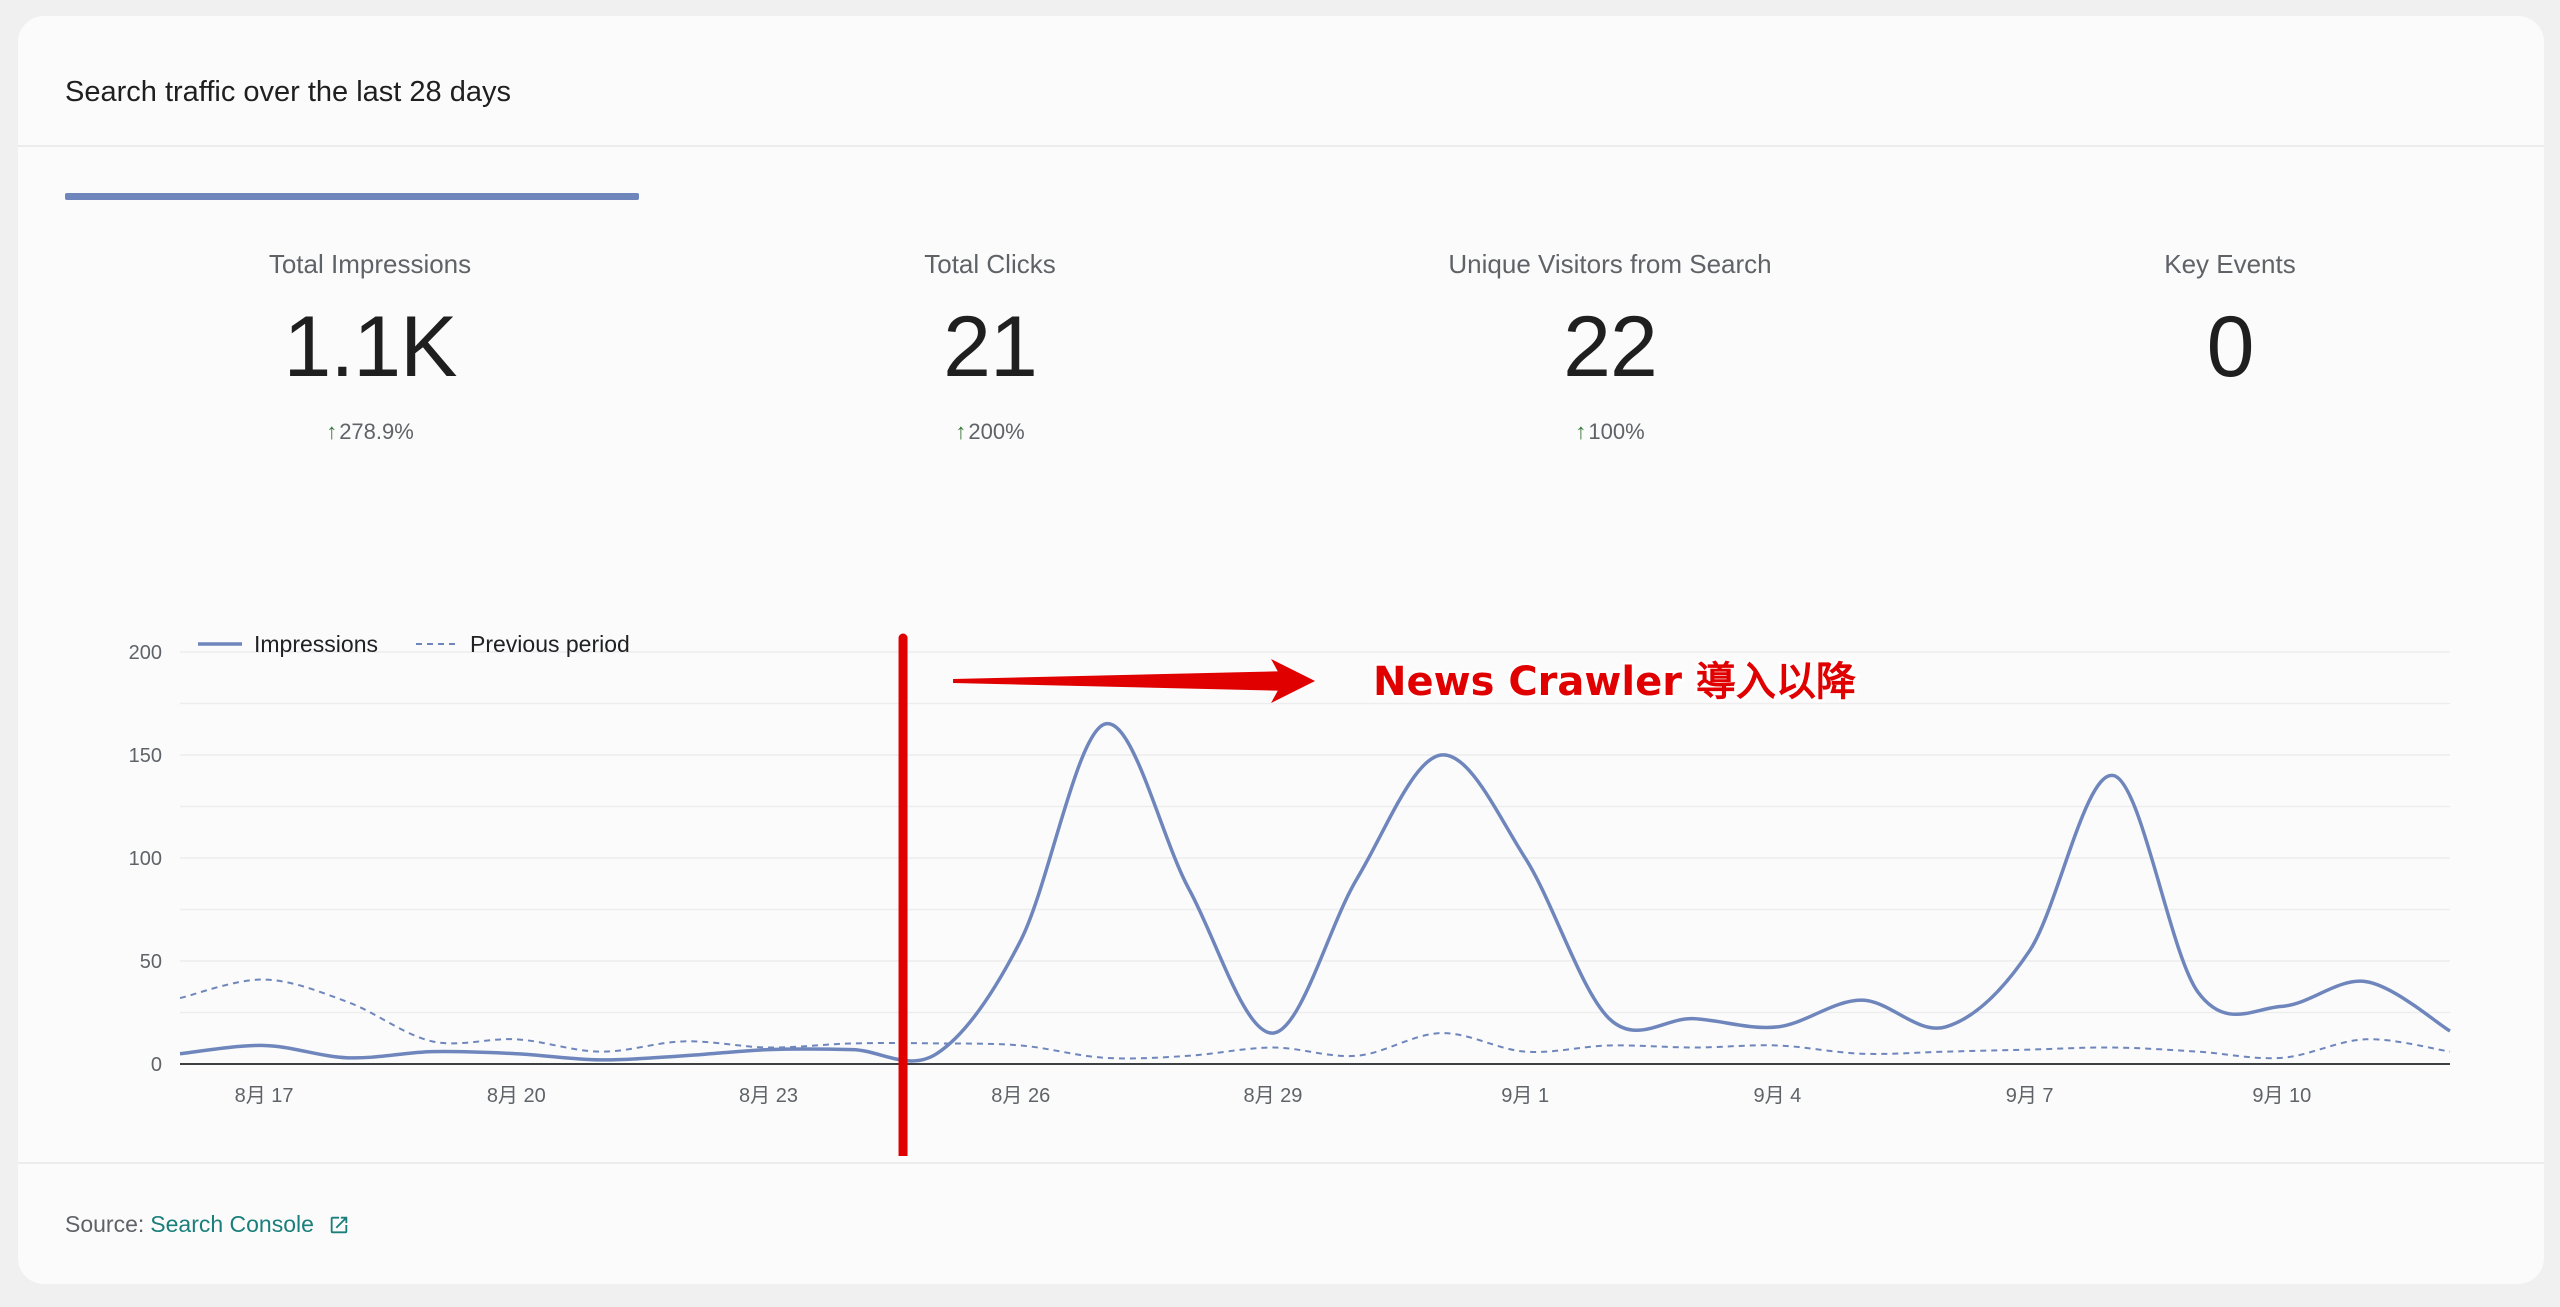  Describe the element at coordinates (1525, 1096) in the screenshot. I see `x-tick-label: 9月 1` at that location.